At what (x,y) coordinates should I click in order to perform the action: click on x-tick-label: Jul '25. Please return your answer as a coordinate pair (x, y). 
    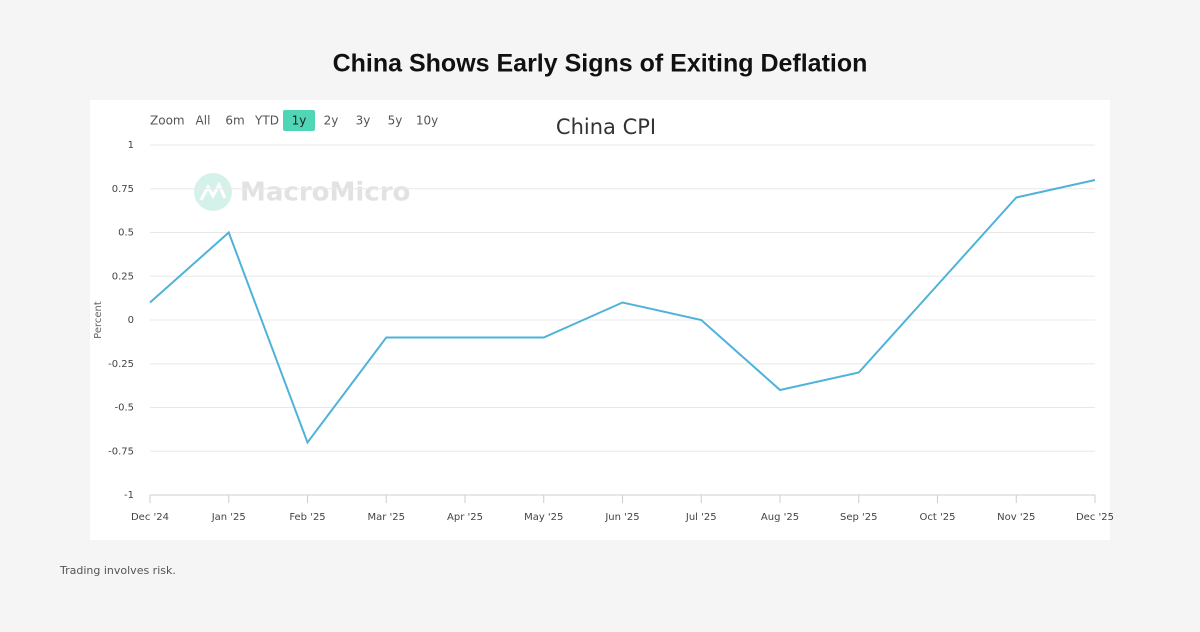
    Looking at the image, I should click on (701, 517).